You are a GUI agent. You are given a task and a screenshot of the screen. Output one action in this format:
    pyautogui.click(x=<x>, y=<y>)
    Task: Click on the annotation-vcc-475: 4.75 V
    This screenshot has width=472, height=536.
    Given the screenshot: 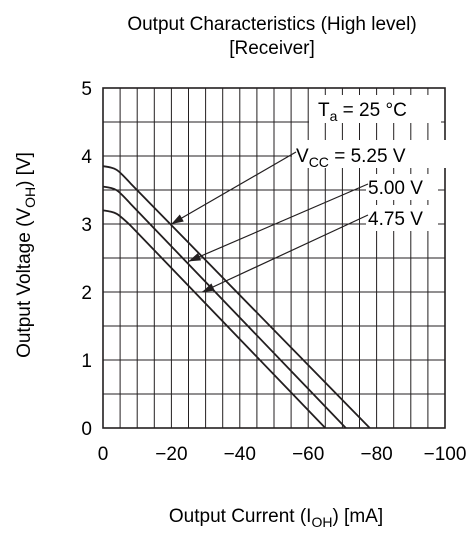 What is the action you would take?
    pyautogui.click(x=395, y=219)
    